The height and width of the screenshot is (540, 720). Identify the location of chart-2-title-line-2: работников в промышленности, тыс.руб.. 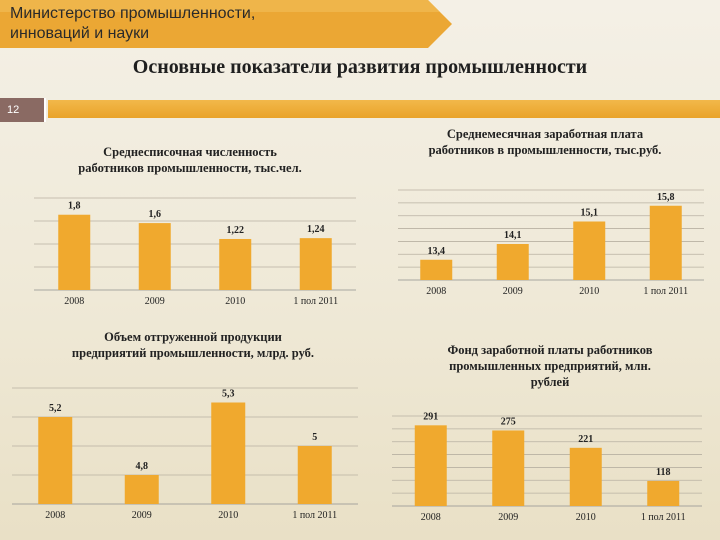
(545, 150).